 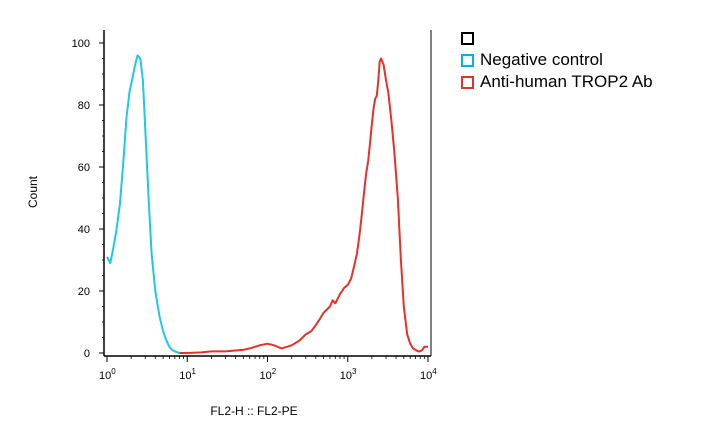 What do you see at coordinates (274, 371) in the screenshot?
I see `x-tick-exponent: 2` at bounding box center [274, 371].